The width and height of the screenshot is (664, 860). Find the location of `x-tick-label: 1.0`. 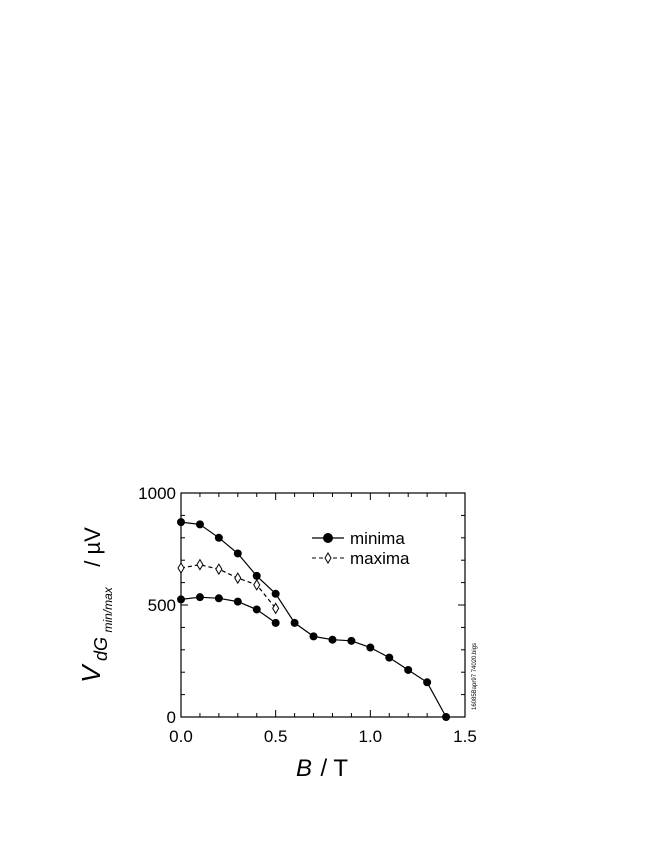

x-tick-label: 1.0 is located at coordinates (371, 736).